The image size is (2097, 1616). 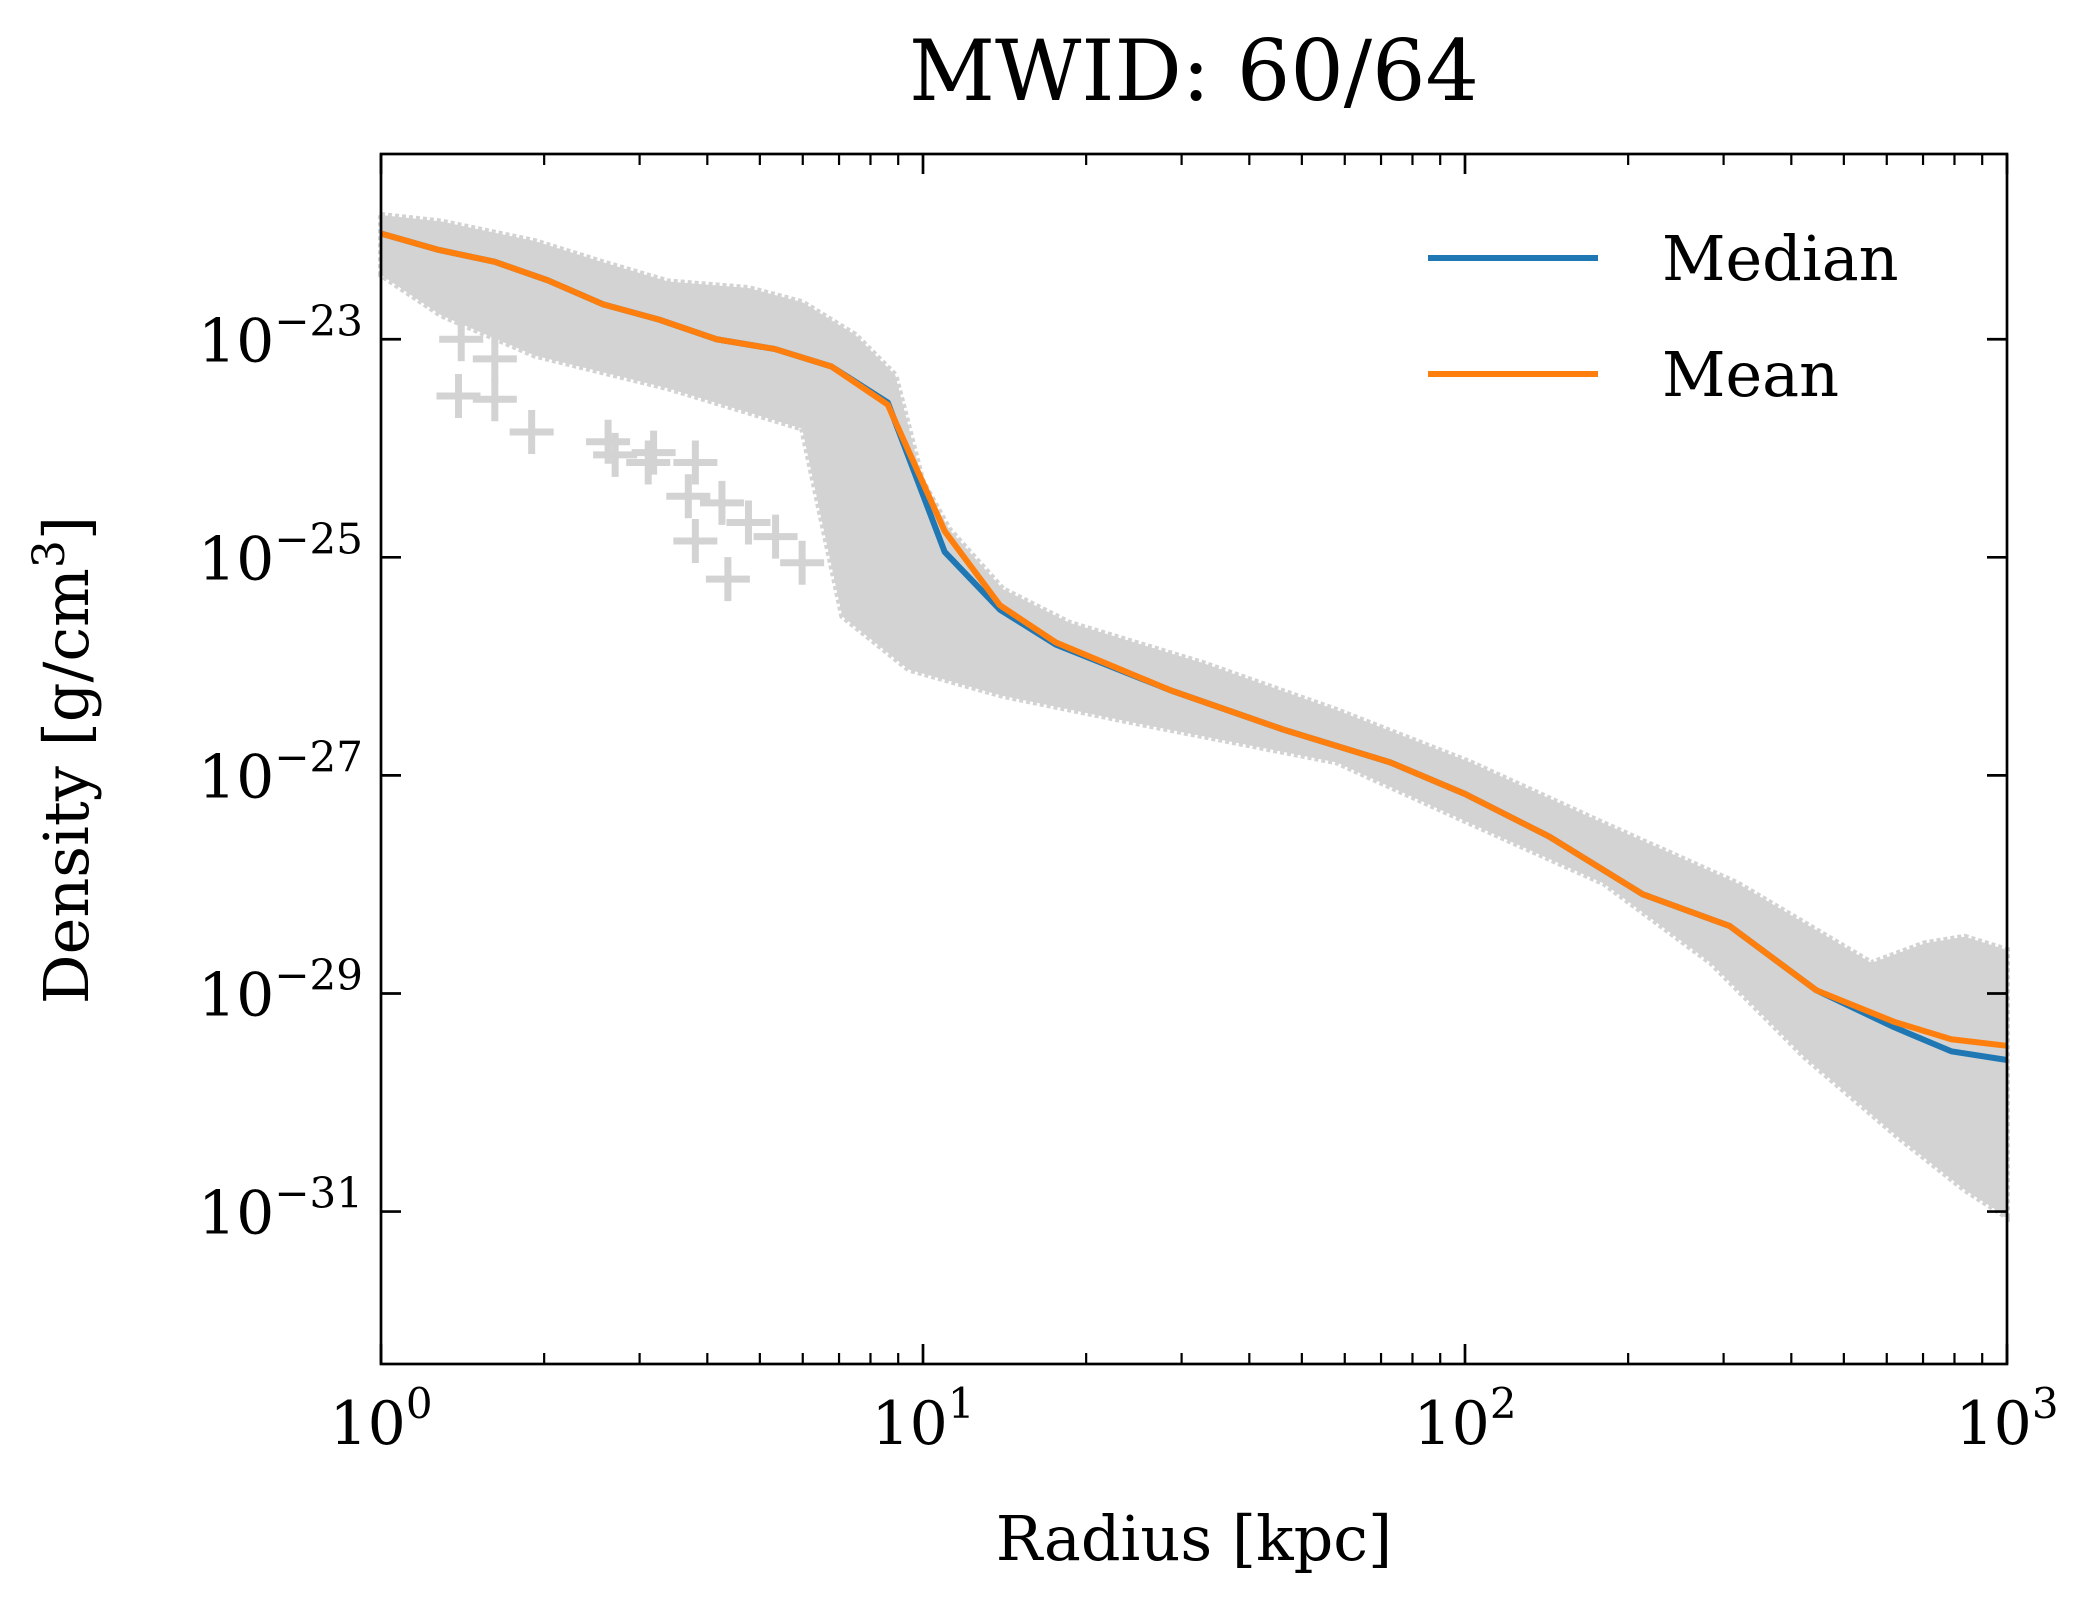 What do you see at coordinates (1194, 71) in the screenshot?
I see `chart-title: MWID: 60/64` at bounding box center [1194, 71].